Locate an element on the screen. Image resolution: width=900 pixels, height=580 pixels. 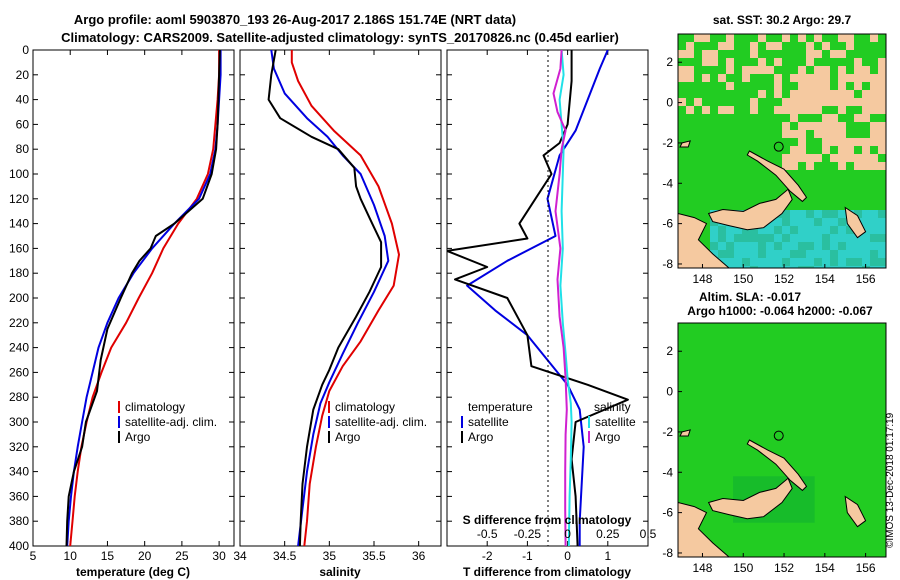
land-manus is located at coordinates (685, 144).